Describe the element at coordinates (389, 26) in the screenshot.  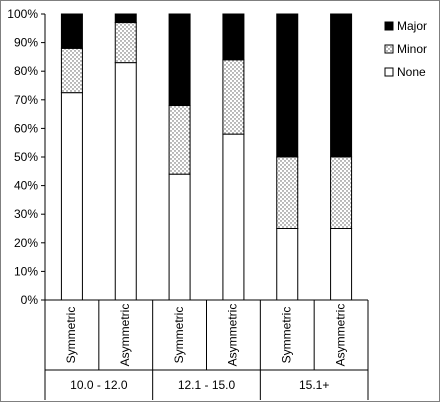
I see `legend-swatch-major` at that location.